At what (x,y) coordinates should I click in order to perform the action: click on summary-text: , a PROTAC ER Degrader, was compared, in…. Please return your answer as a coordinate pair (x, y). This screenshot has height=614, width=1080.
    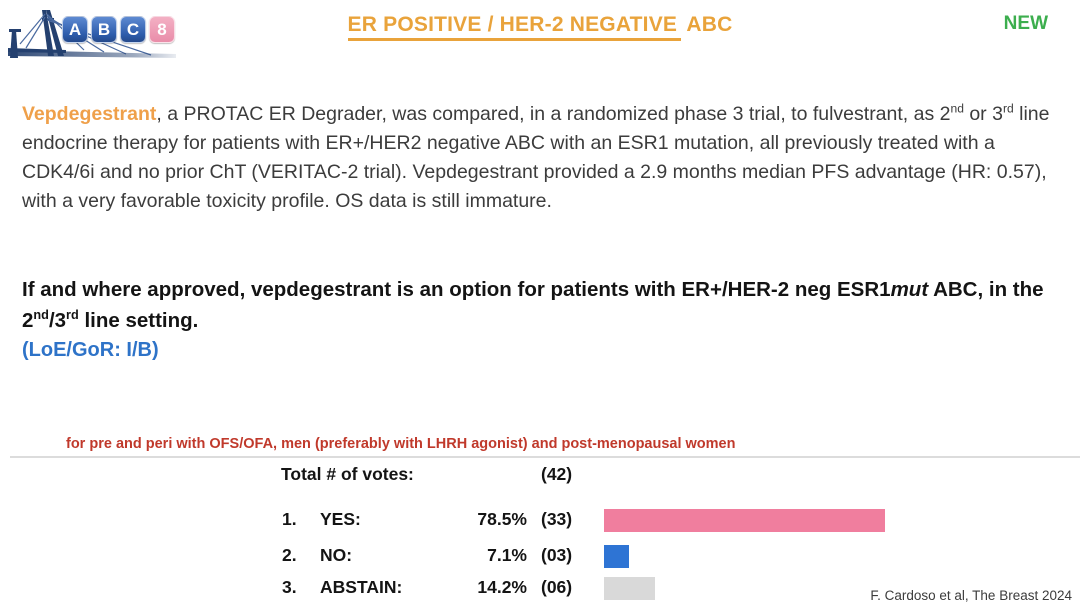
    Looking at the image, I should click on (553, 114).